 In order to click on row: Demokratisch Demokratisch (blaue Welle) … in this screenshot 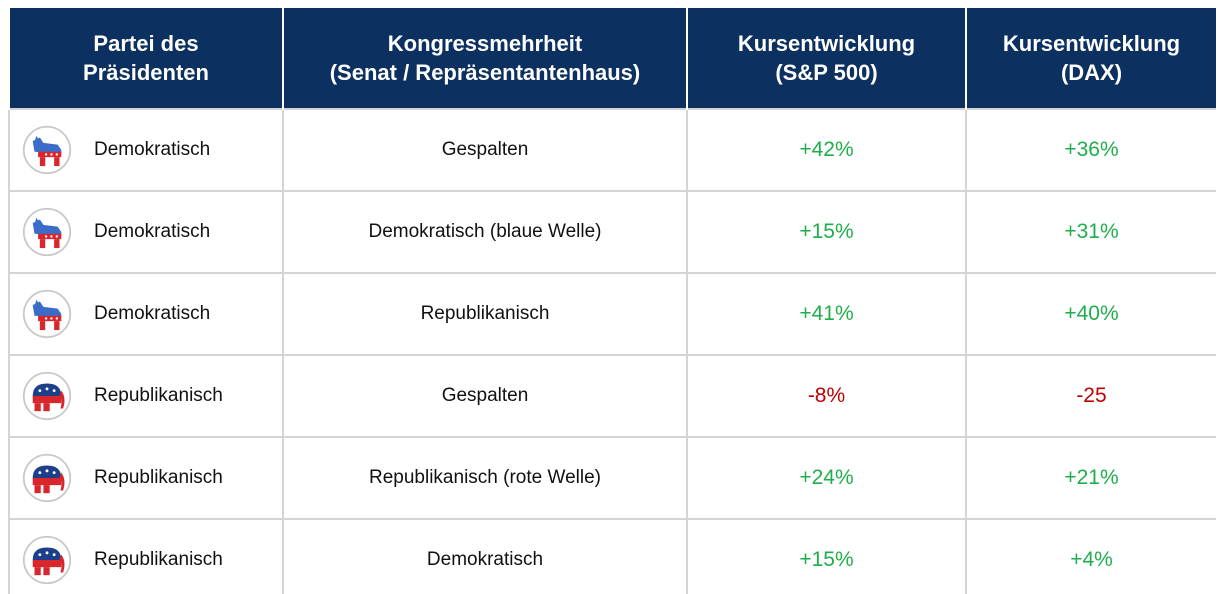, I will do `click(612, 232)`.